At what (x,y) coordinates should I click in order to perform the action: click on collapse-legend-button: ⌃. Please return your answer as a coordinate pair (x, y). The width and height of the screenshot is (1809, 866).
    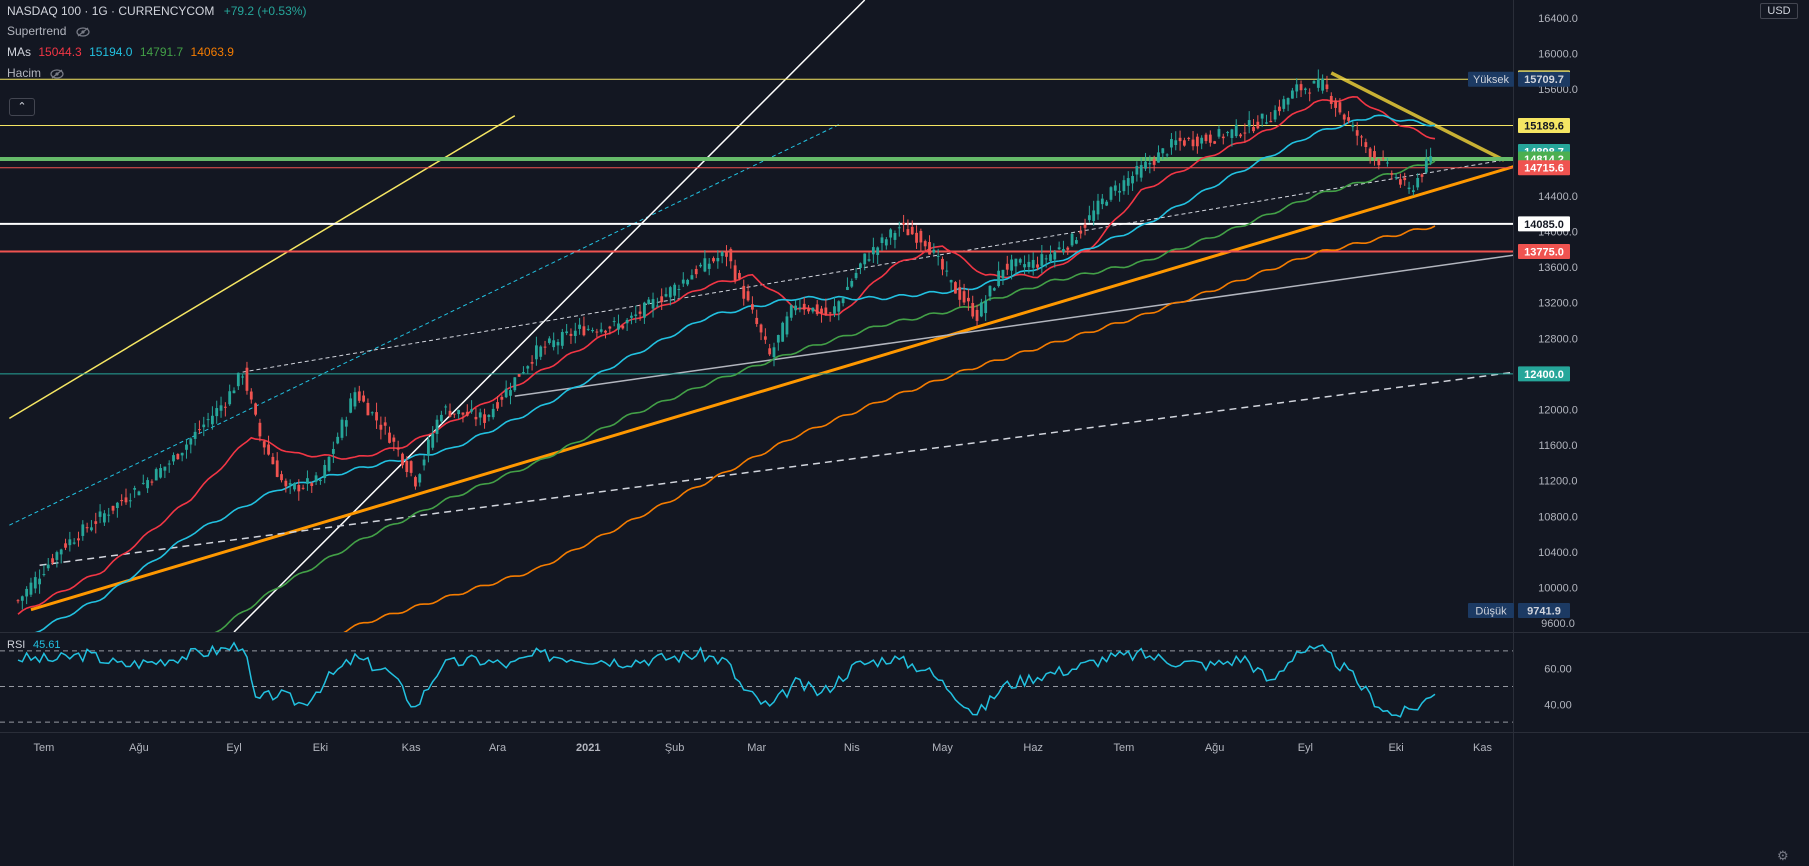
    Looking at the image, I should click on (22, 107).